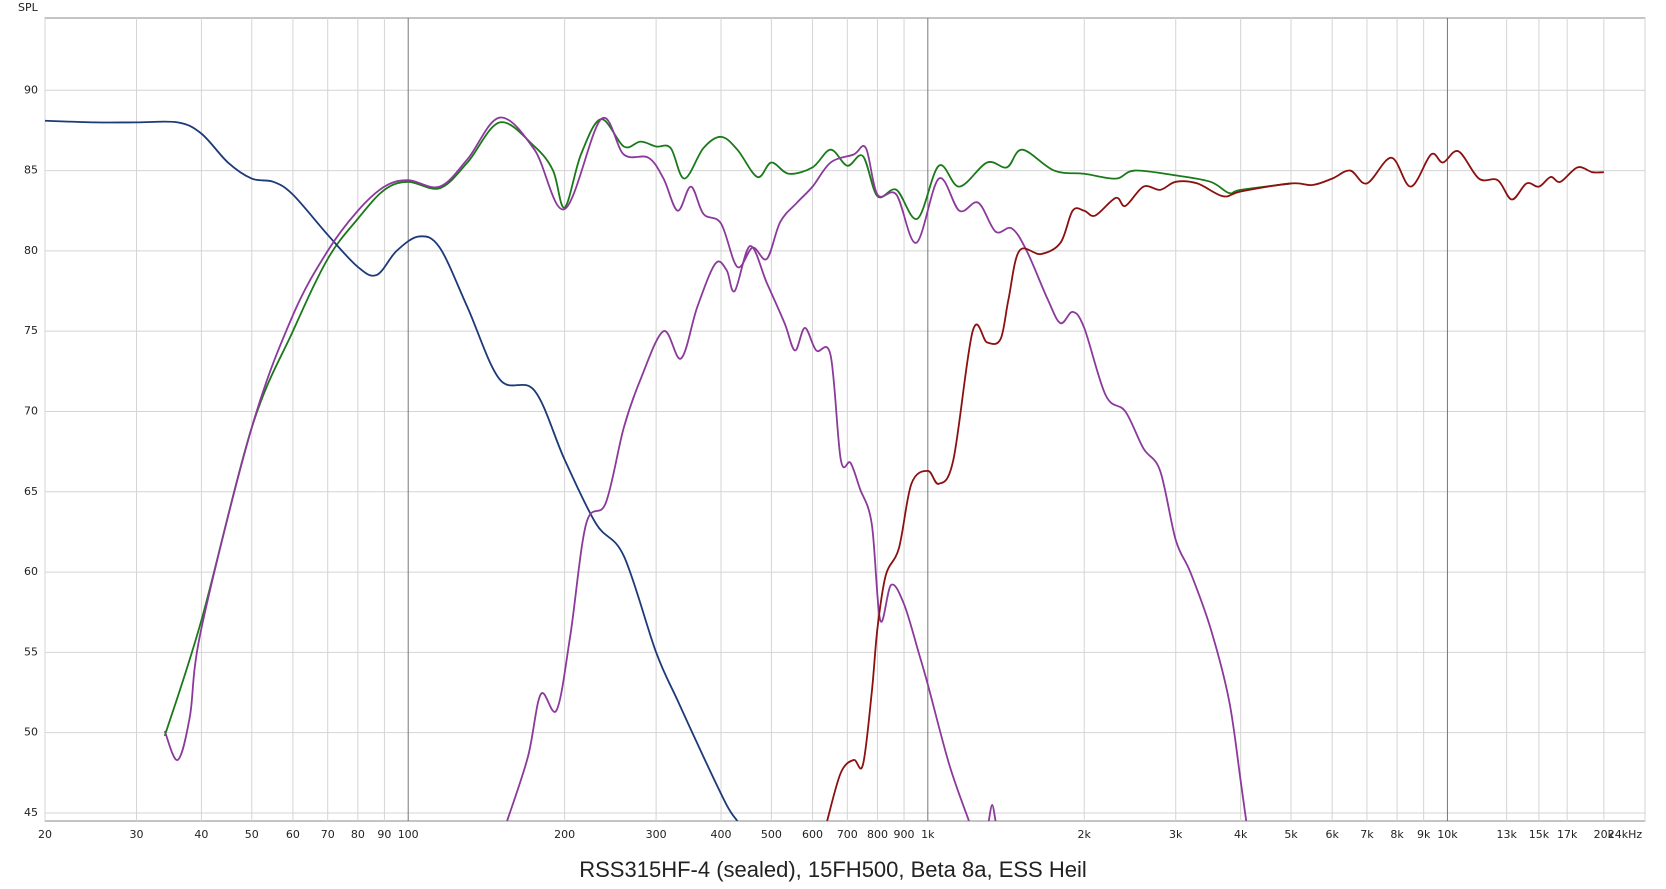 Image resolution: width=1666 pixels, height=889 pixels. What do you see at coordinates (1085, 834) in the screenshot?
I see `x-tick-label: 2k` at bounding box center [1085, 834].